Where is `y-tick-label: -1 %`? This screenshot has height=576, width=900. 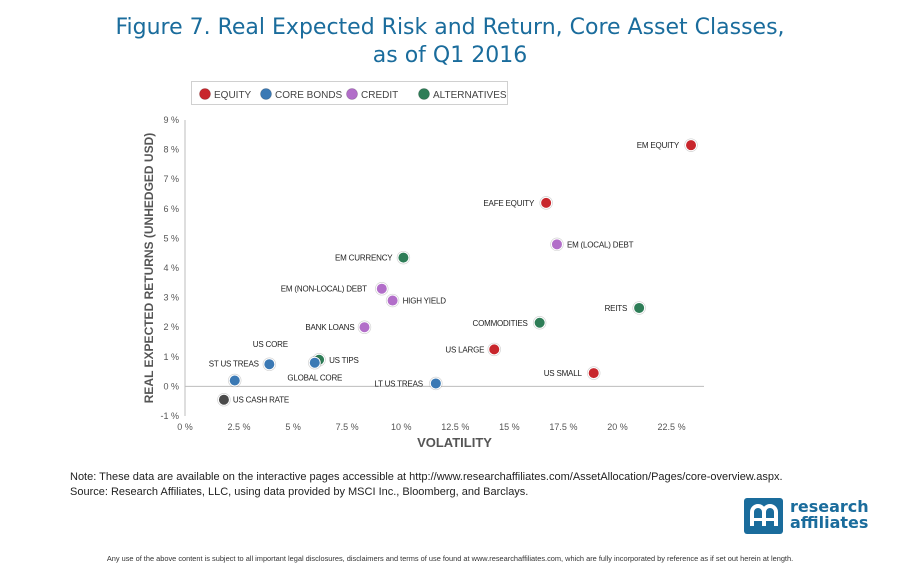
y-tick-label: -1 % is located at coordinates (169, 416).